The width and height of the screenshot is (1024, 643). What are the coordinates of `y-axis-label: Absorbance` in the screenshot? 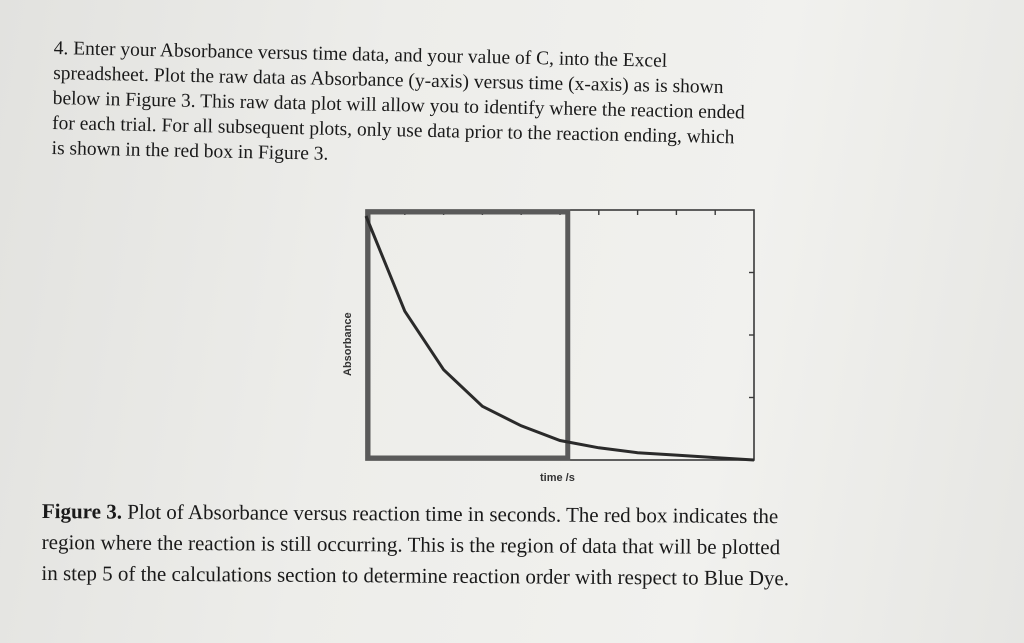 It's located at (348, 344).